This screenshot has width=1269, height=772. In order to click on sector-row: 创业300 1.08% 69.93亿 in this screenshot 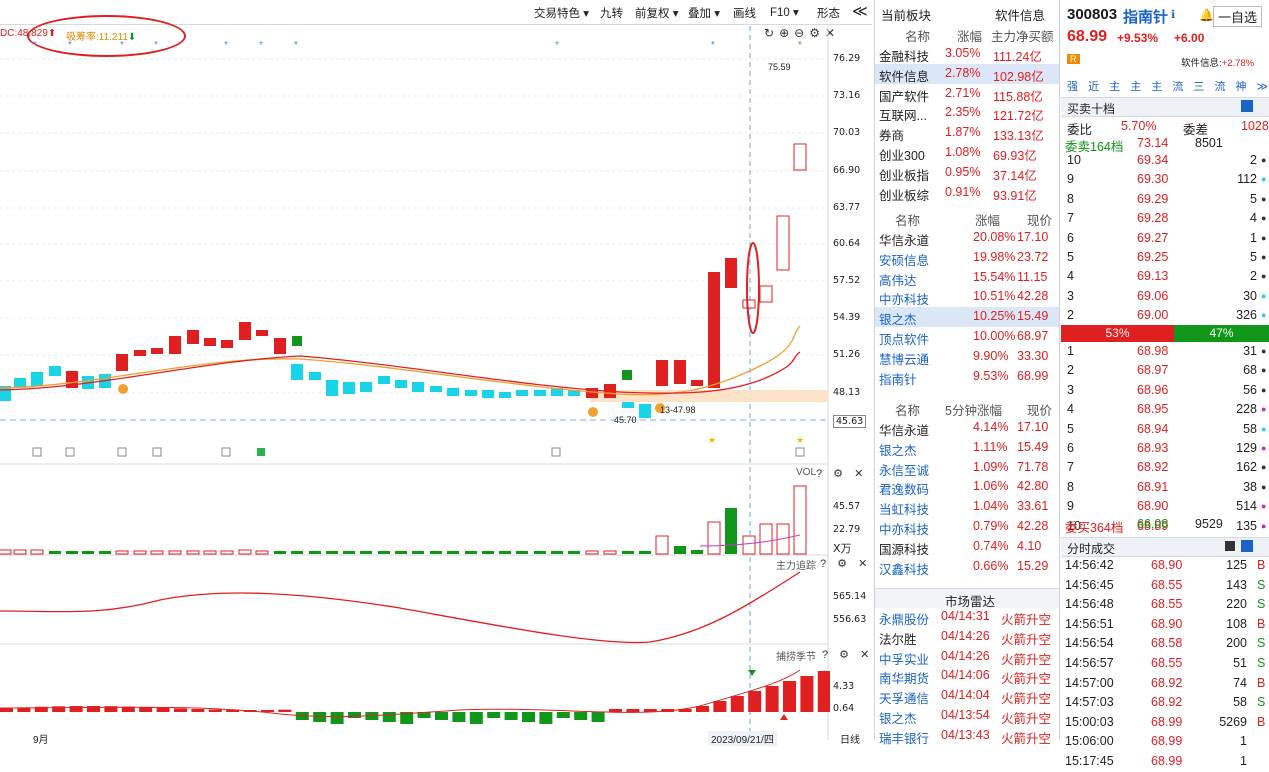, I will do `click(958, 154)`.